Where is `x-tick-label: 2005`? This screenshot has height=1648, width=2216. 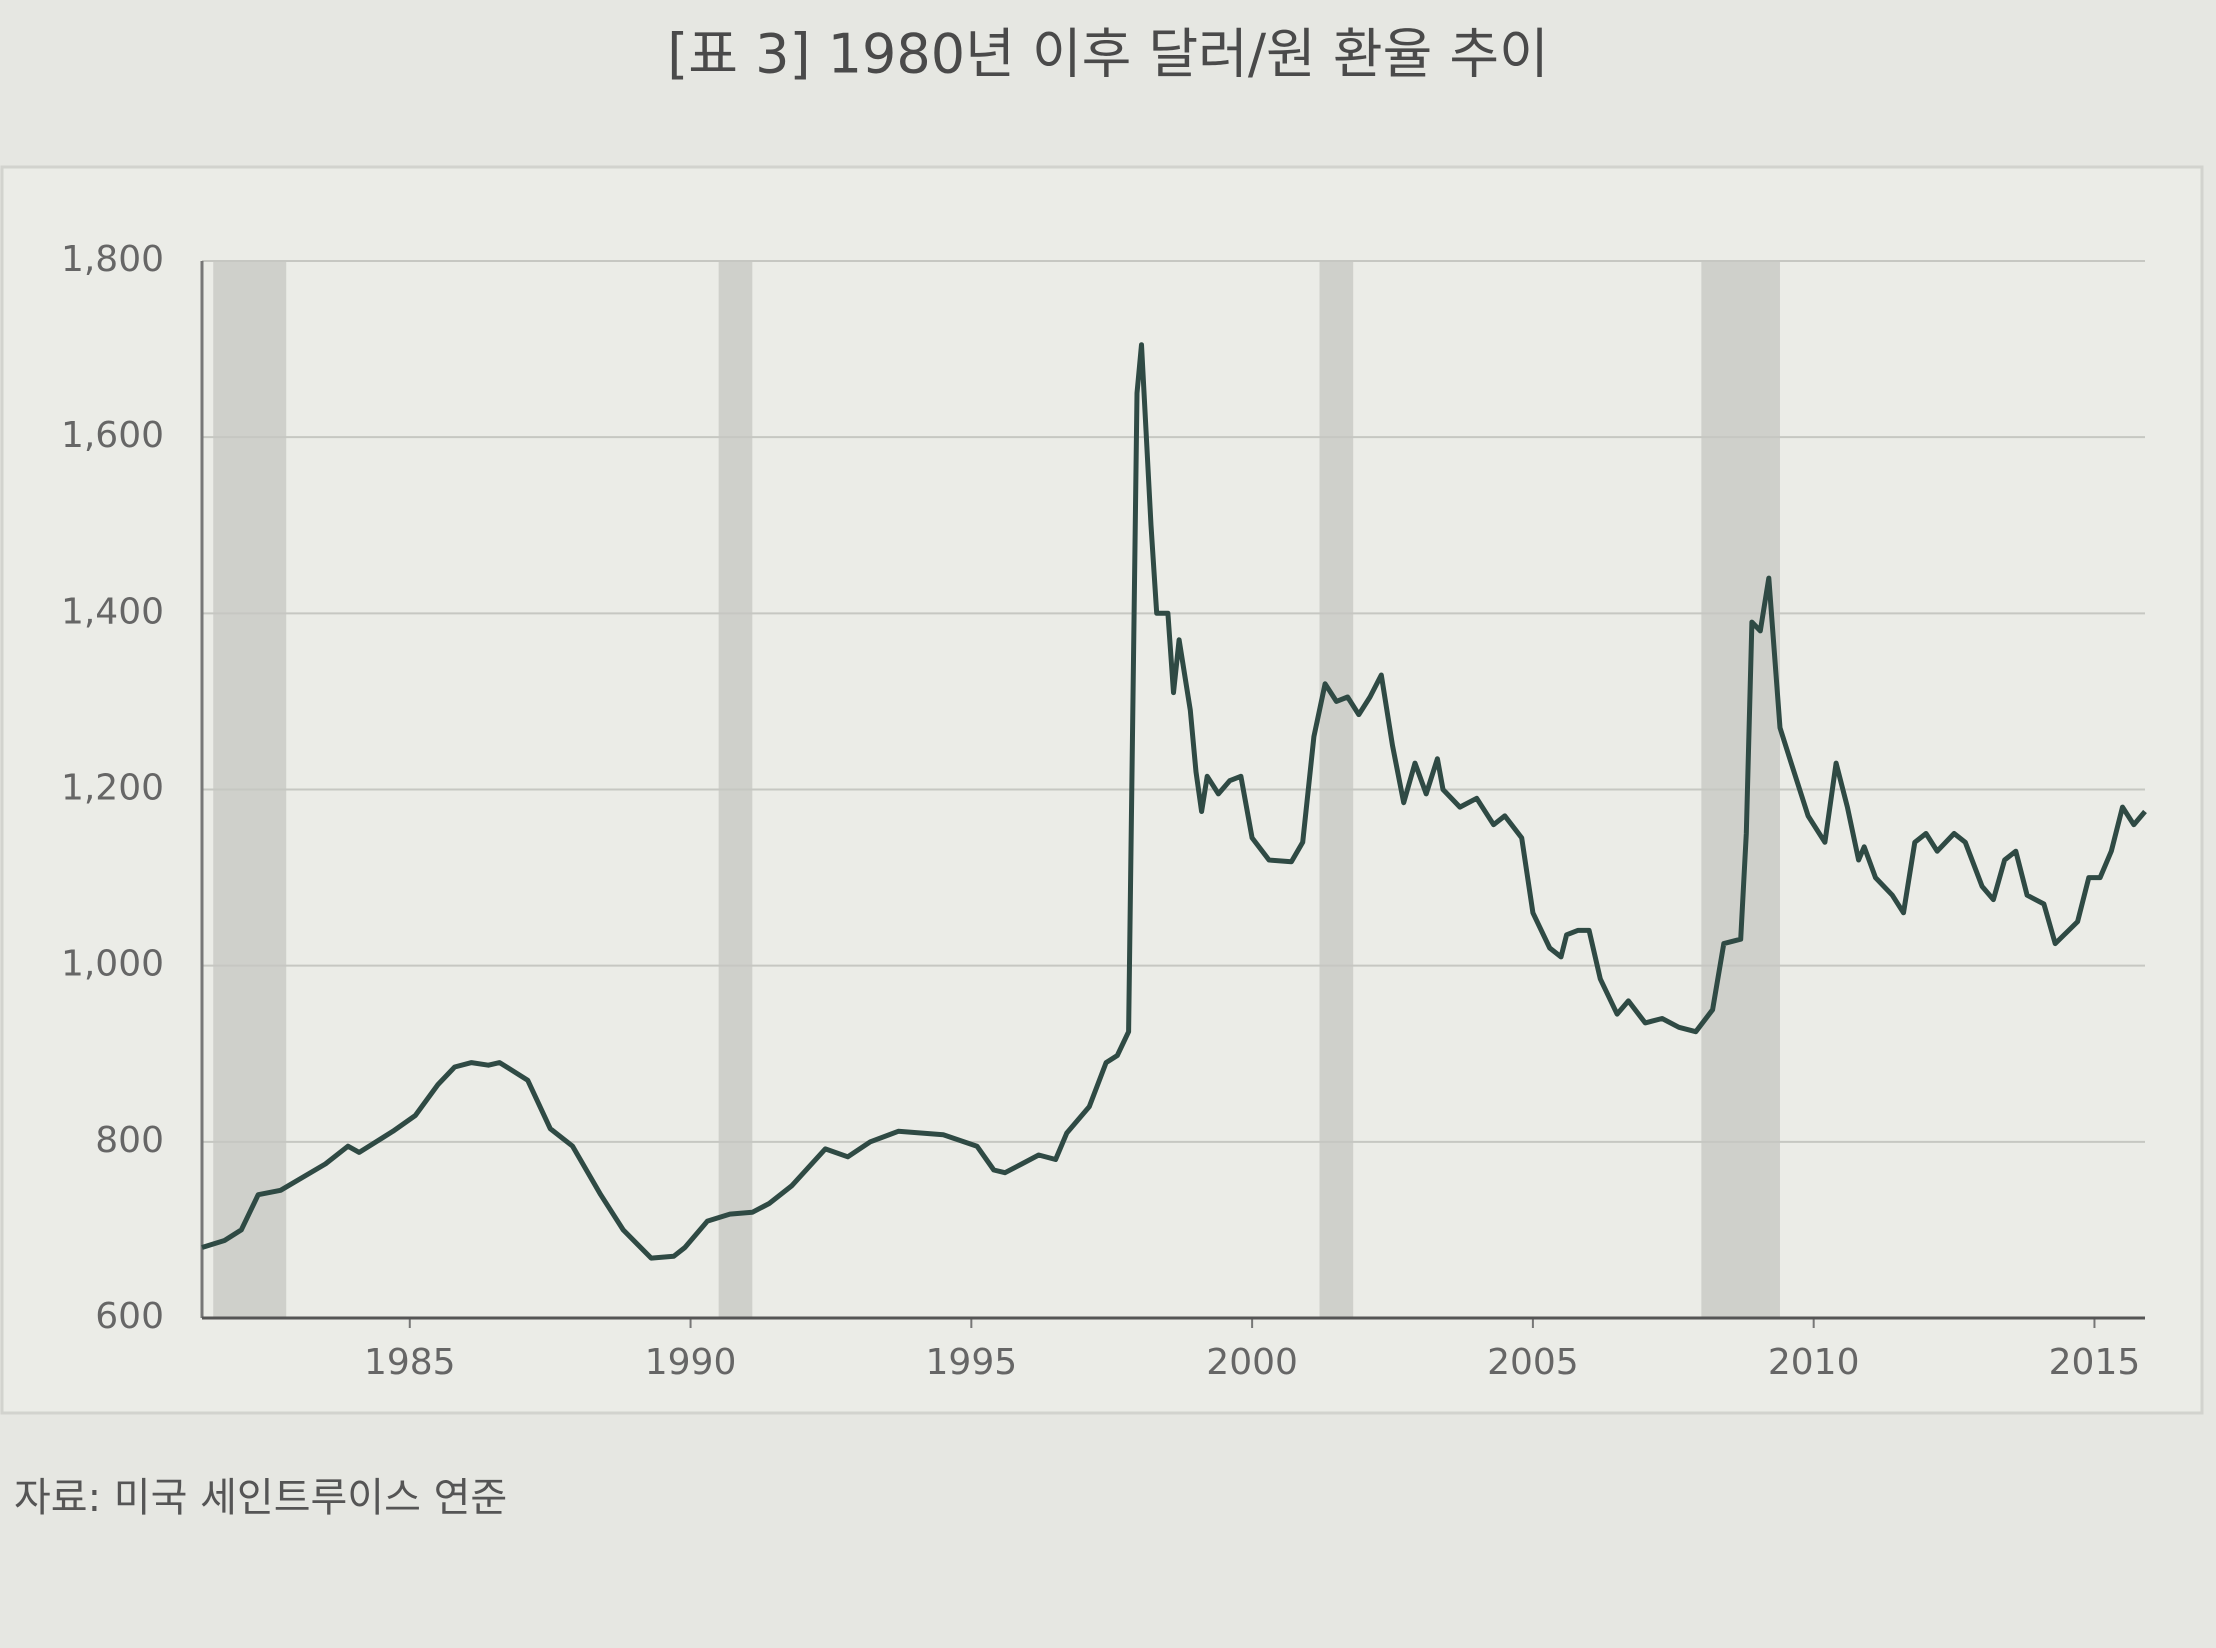
x-tick-label: 2005 is located at coordinates (1533, 1362).